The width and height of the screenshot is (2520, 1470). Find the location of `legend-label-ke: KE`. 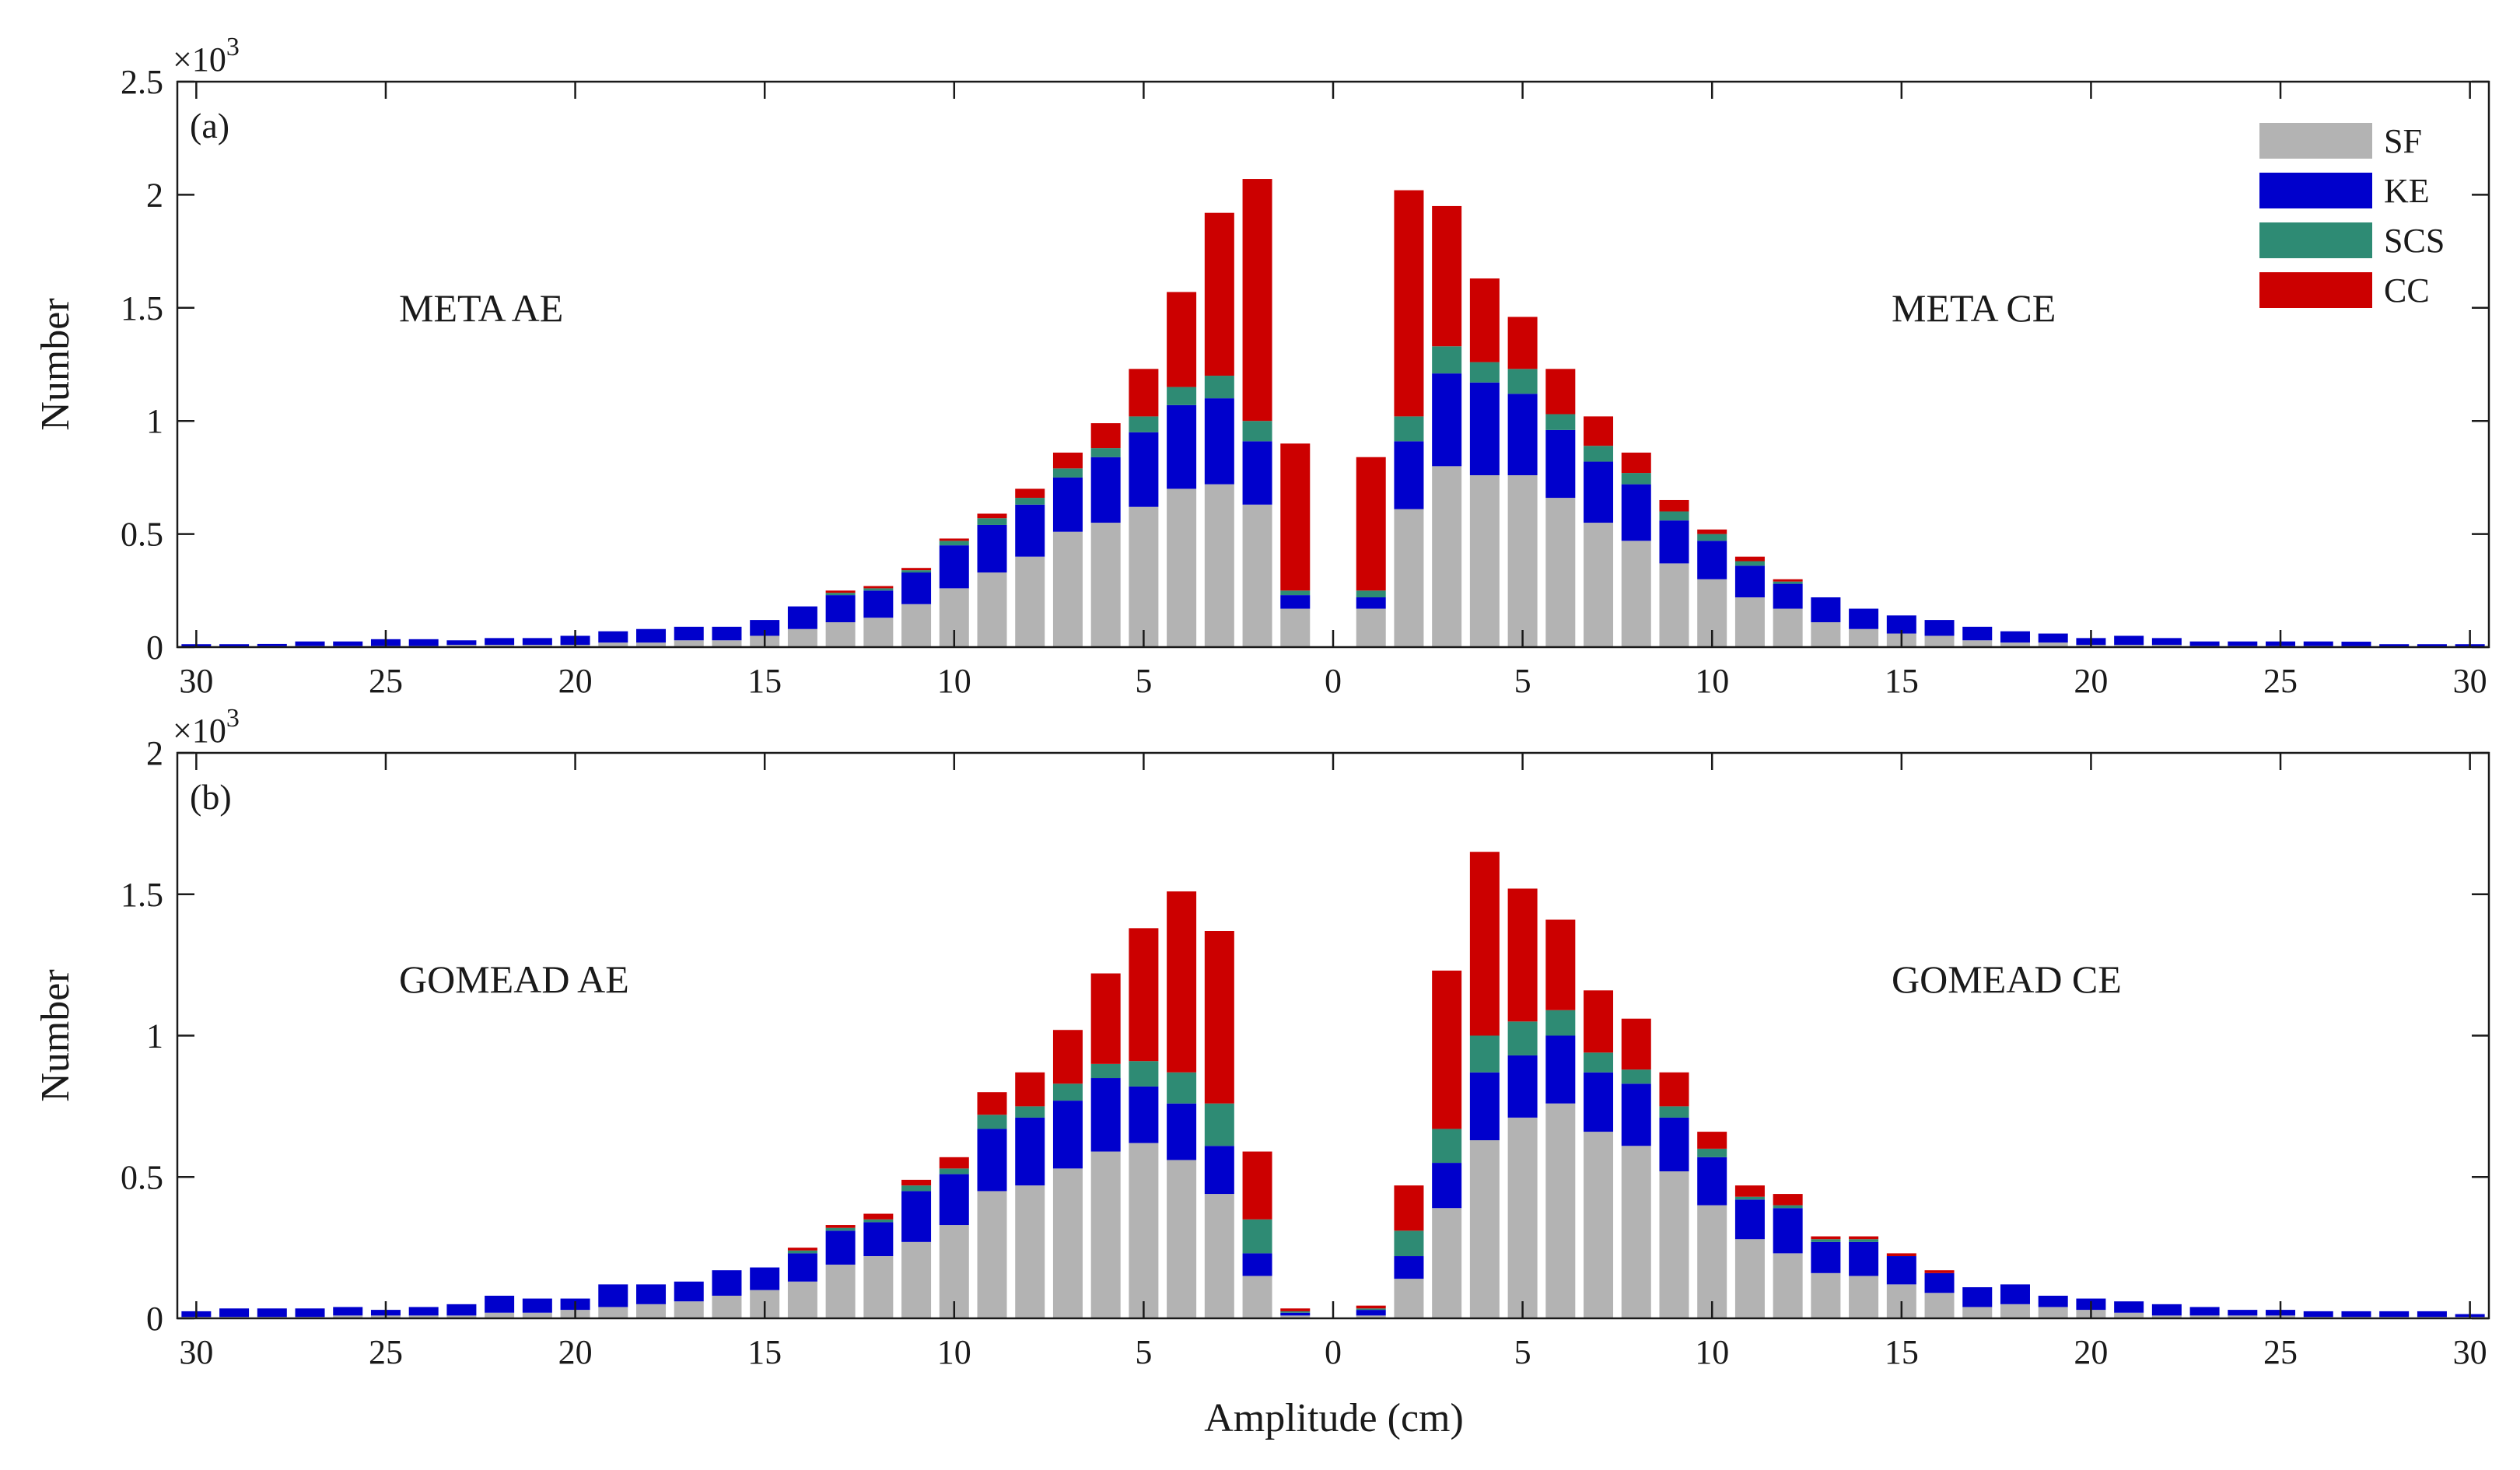

legend-label-ke: KE is located at coordinates (2407, 191).